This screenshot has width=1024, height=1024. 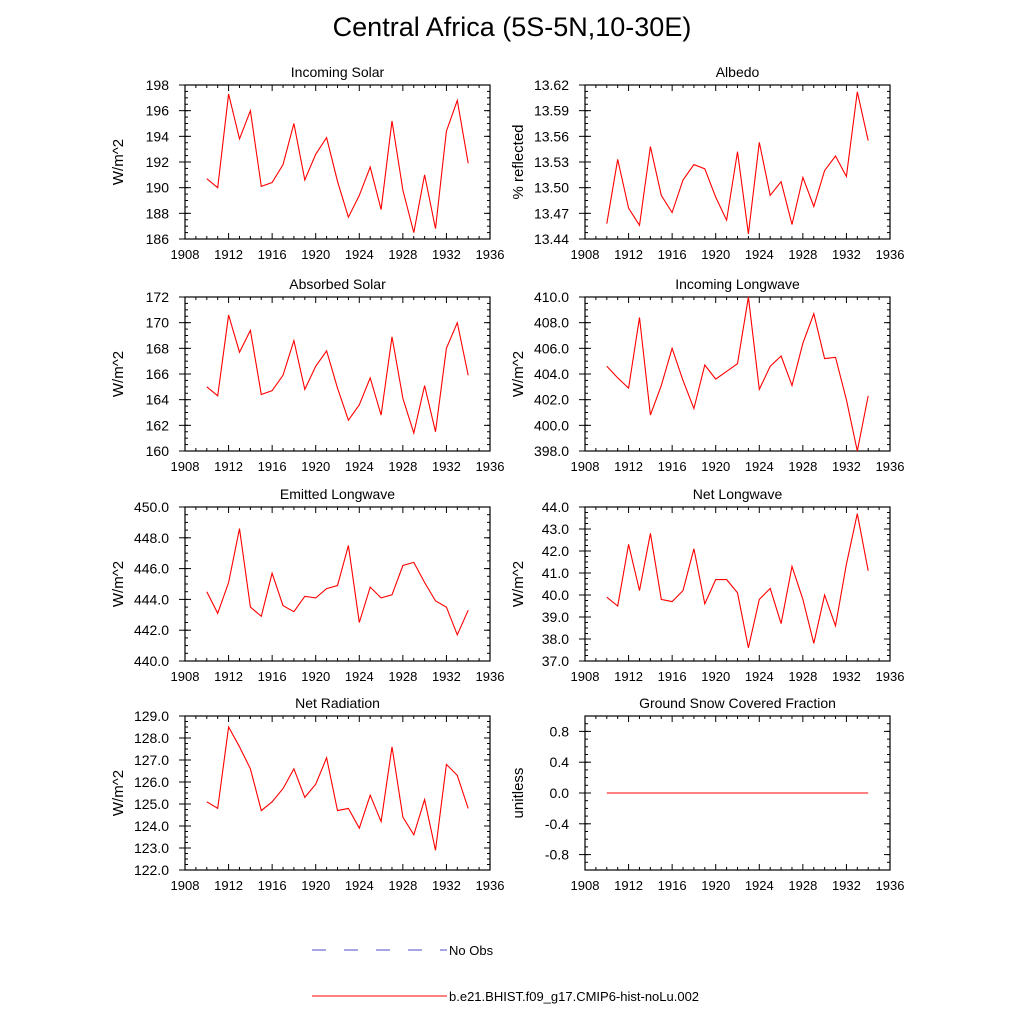 I want to click on y-tick-label: -0.8, so click(x=557, y=855).